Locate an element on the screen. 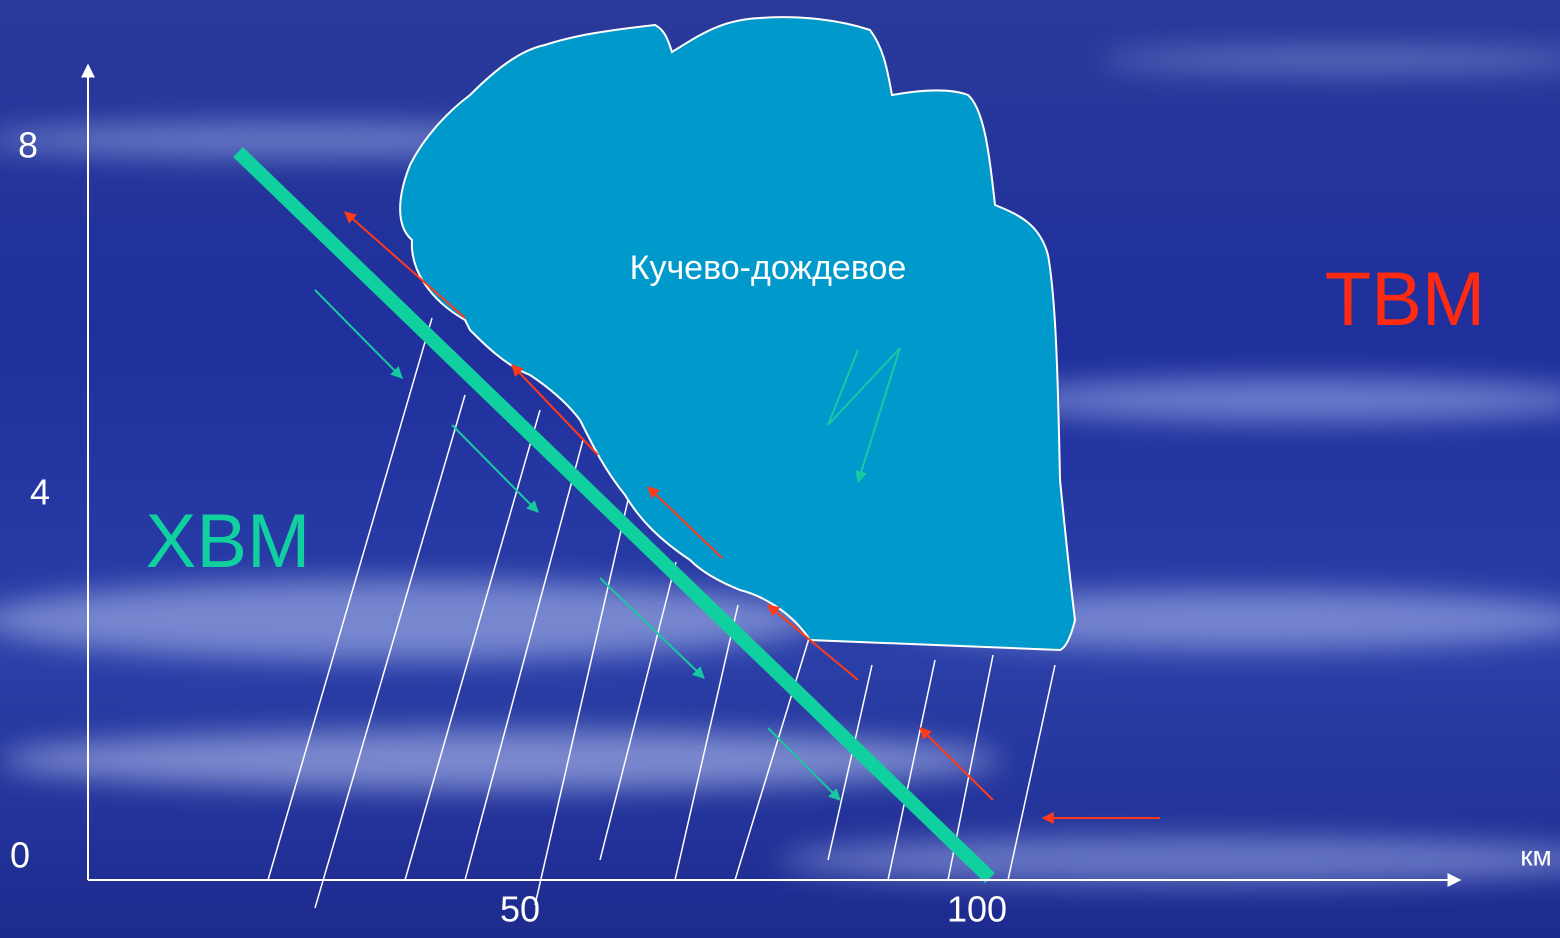 The image size is (1560, 938). lightning is located at coordinates (864, 415).